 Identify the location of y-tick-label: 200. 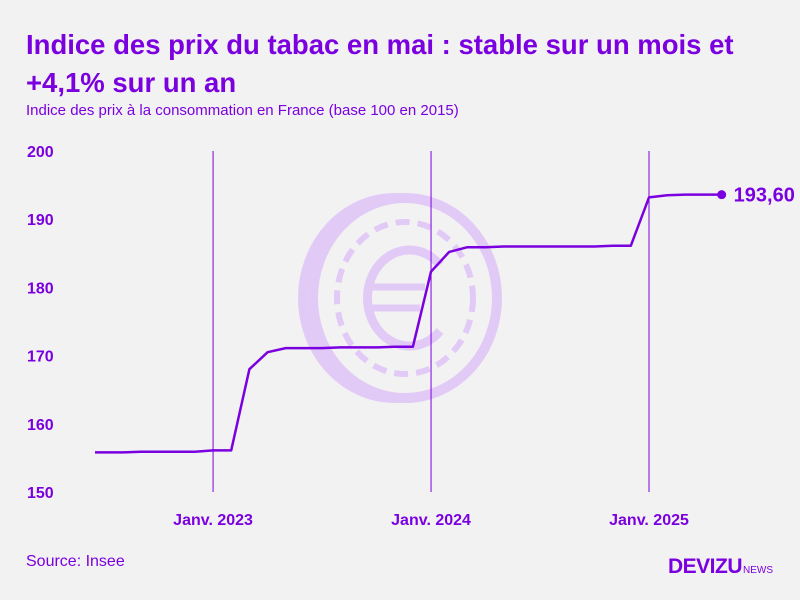
(40, 152).